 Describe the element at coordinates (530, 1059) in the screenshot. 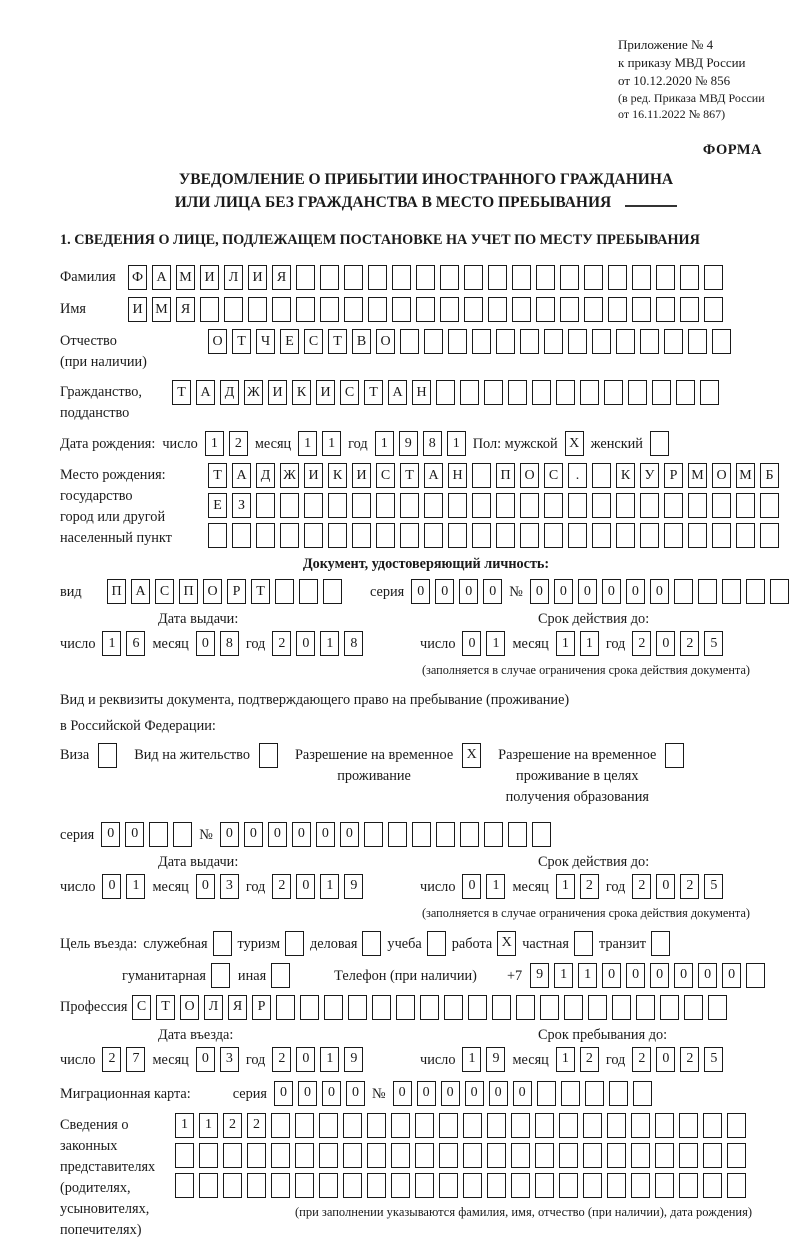

I see `stay-month-label: месяц` at that location.